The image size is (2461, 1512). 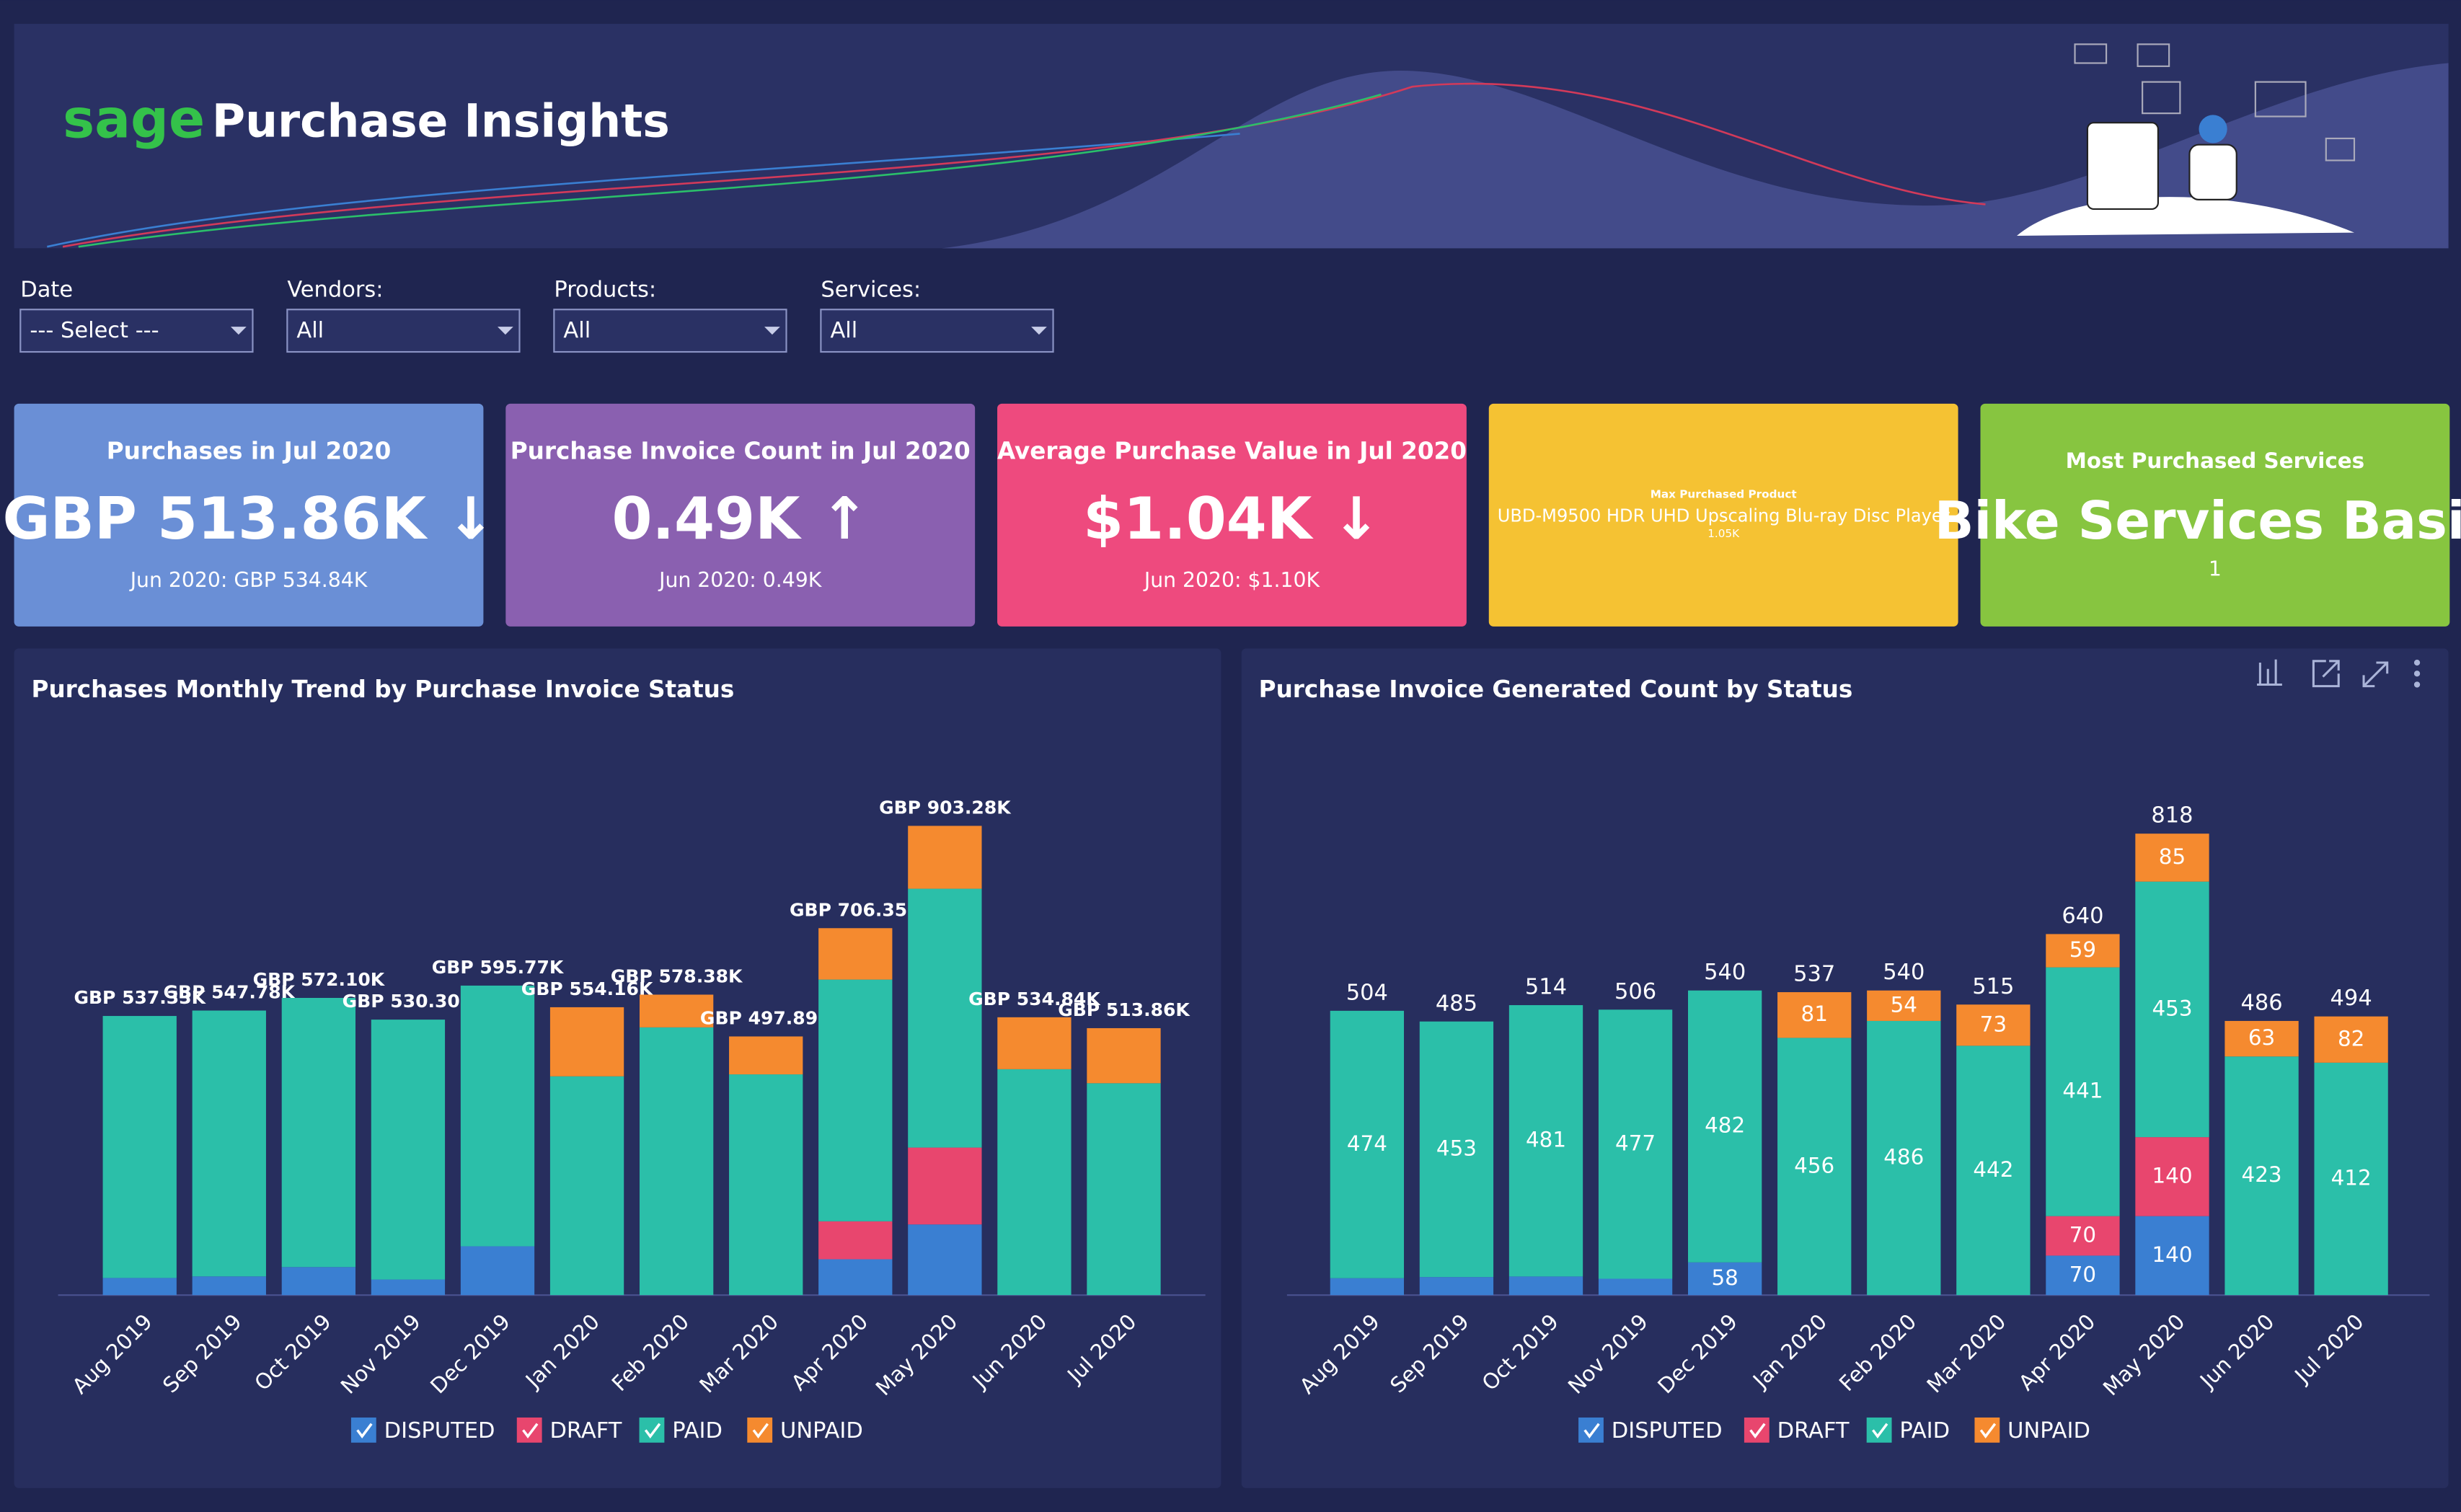 I want to click on kpi-title: Purchase Invoice Count in Jul 2020, so click(x=741, y=450).